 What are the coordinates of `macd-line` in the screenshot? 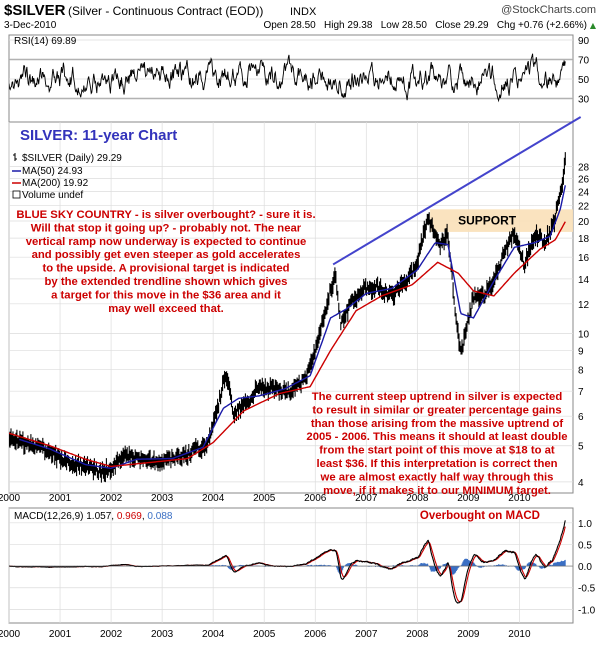 It's located at (287, 562).